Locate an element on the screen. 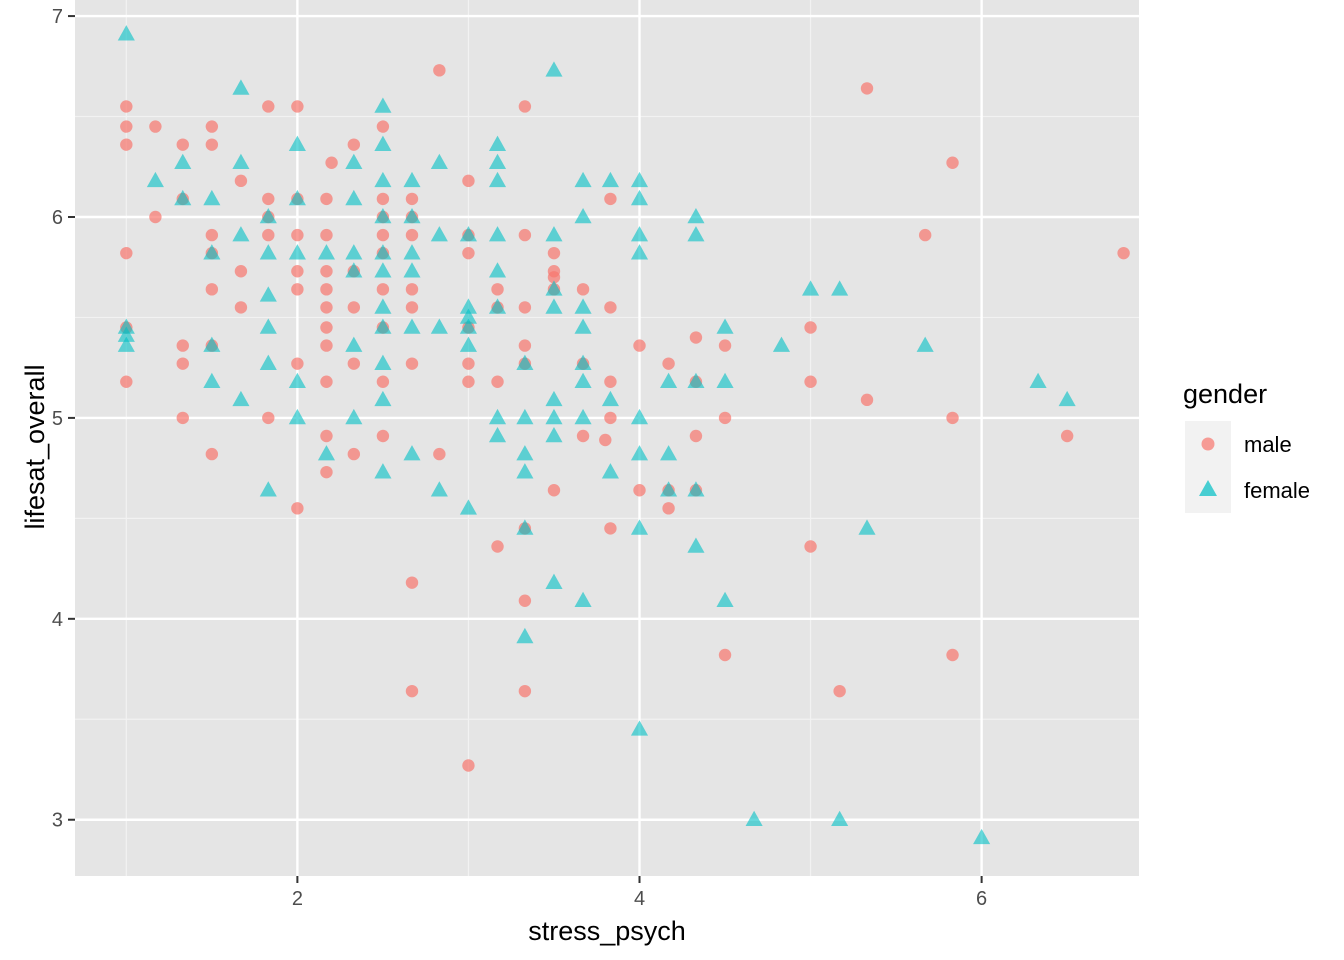 The height and width of the screenshot is (960, 1344). legend-male-marker is located at coordinates (1208, 444).